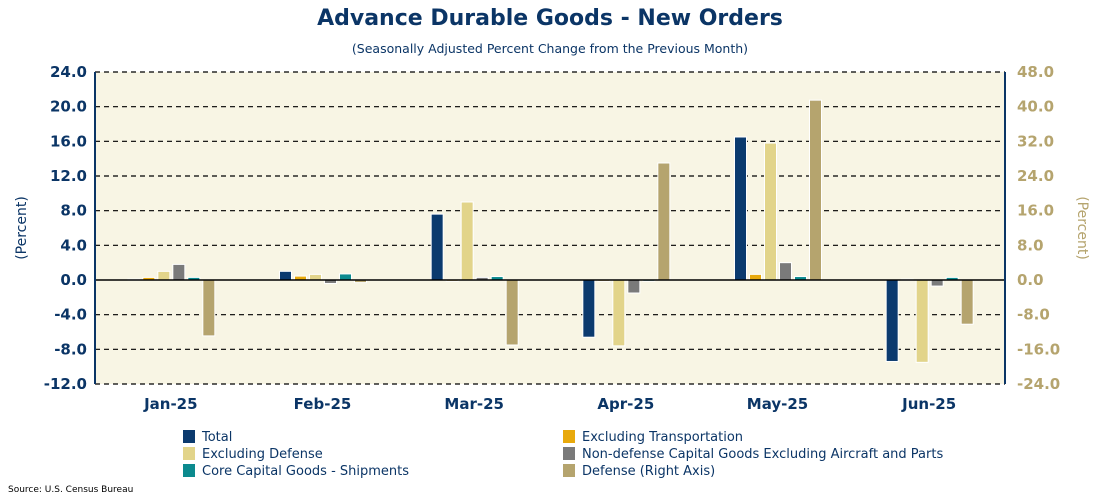 The width and height of the screenshot is (1100, 500). Describe the element at coordinates (345, 277) in the screenshot. I see `bar-core-capital-goods-shipments` at that location.